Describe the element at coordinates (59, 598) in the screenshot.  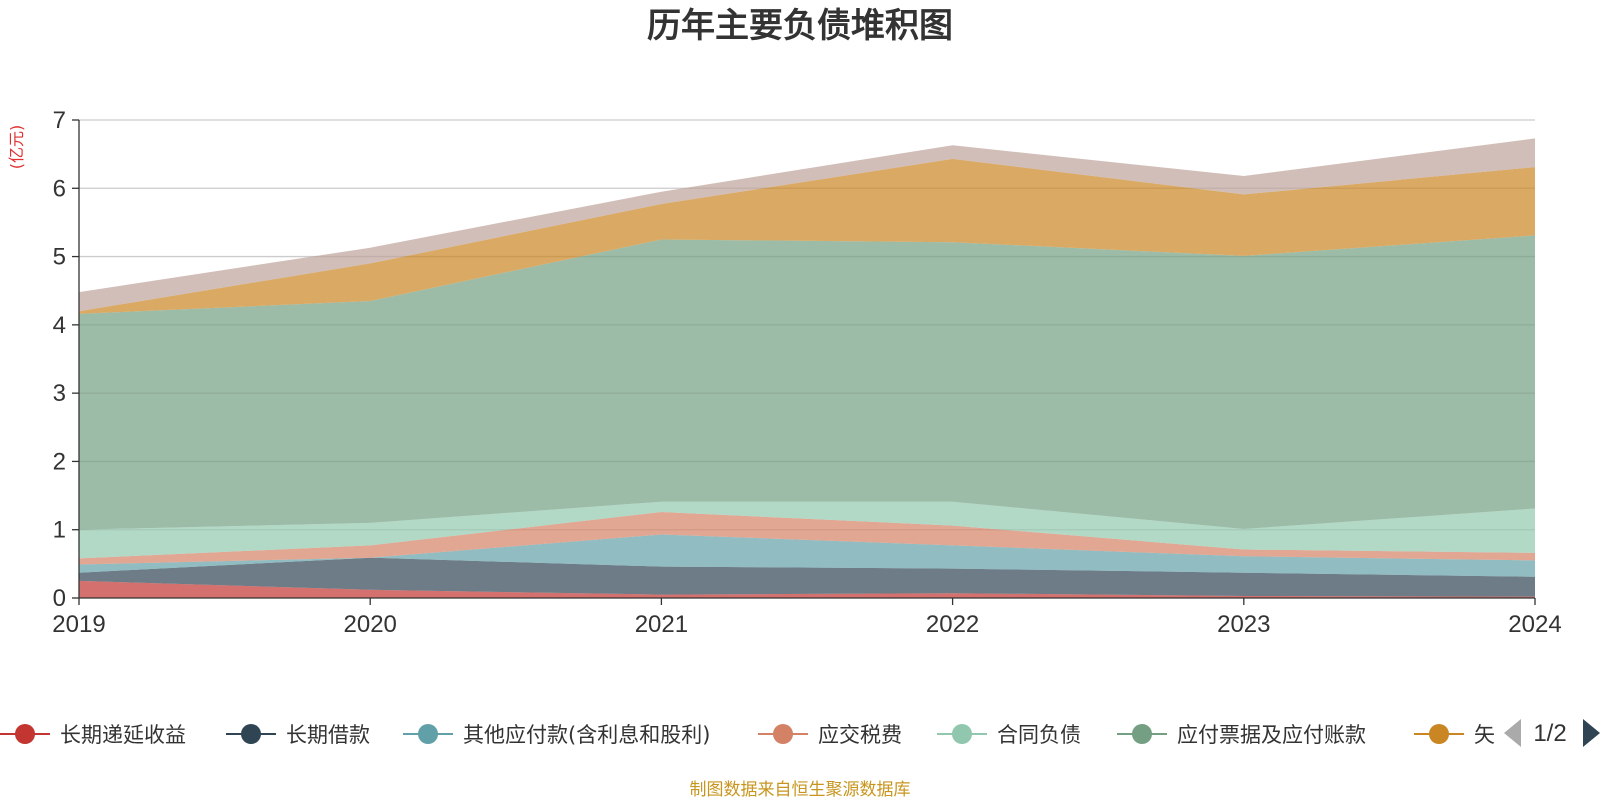
I see `y-tick-label: 0` at that location.